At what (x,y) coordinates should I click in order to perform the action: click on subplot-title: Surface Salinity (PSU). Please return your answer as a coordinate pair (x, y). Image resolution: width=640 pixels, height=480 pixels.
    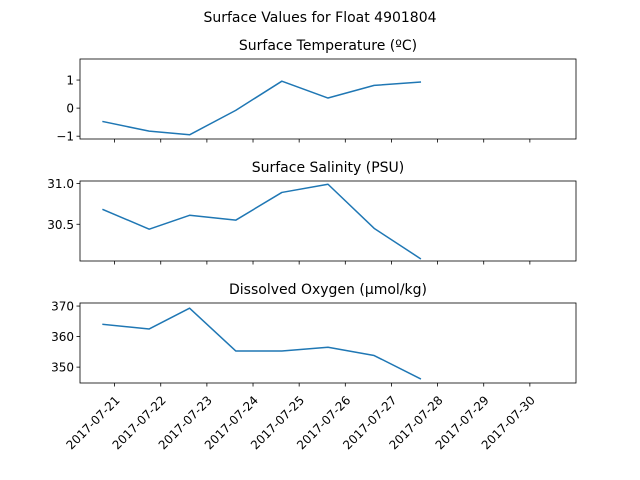
    Looking at the image, I should click on (328, 168).